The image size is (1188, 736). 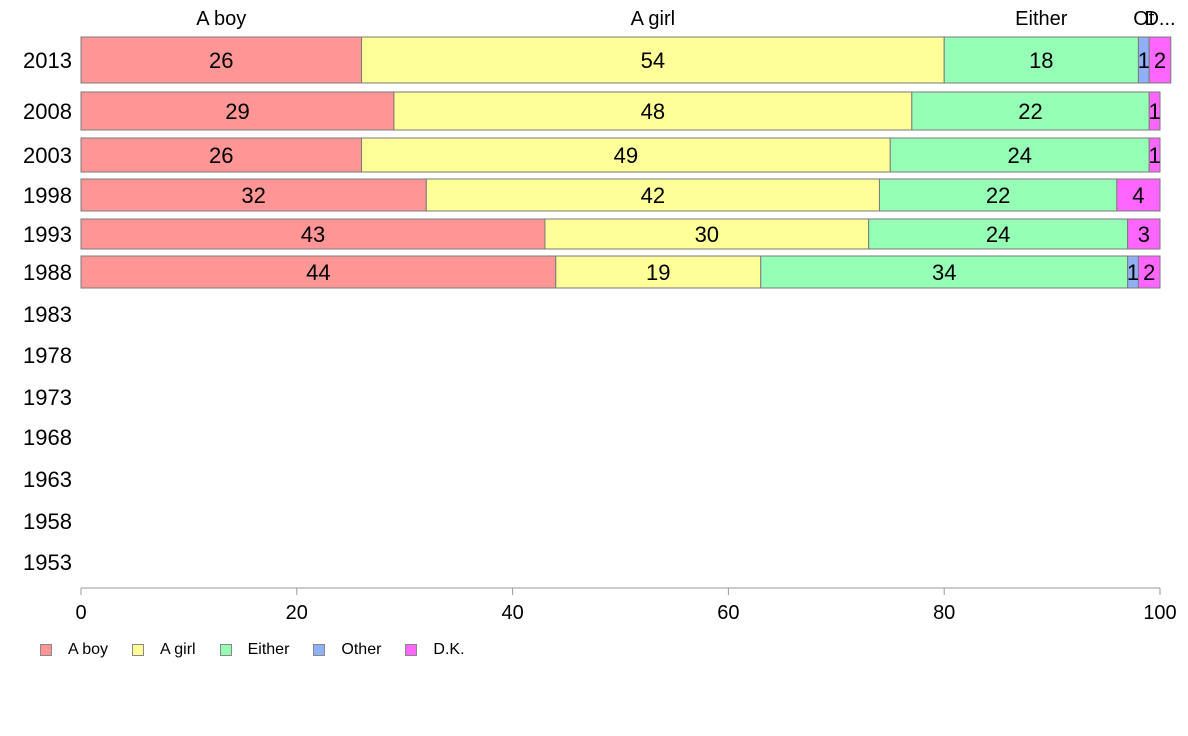 What do you see at coordinates (221, 19) in the screenshot?
I see `top-label-a-boy: A boy` at bounding box center [221, 19].